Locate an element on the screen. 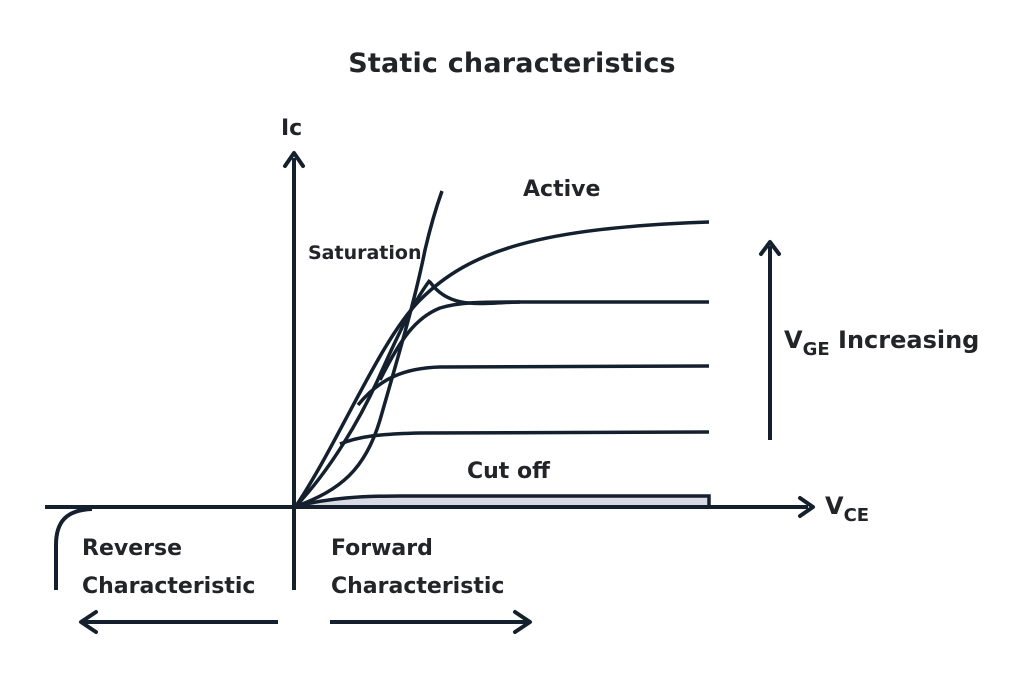 The width and height of the screenshot is (1024, 673). x-axis-label: VCE is located at coordinates (847, 509).